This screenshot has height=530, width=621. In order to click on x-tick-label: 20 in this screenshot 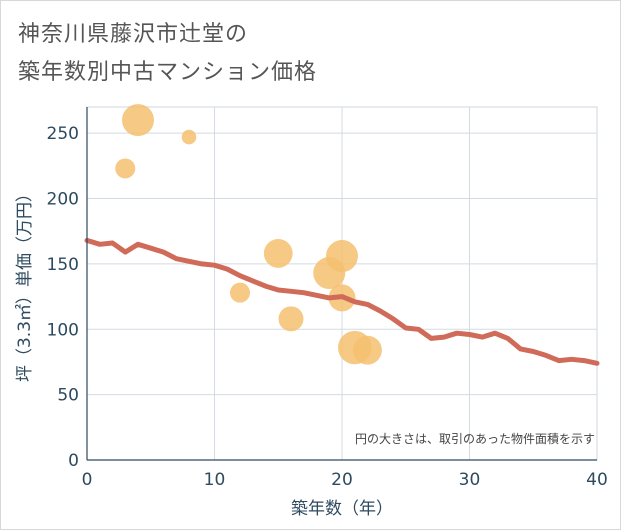, I will do `click(342, 480)`.